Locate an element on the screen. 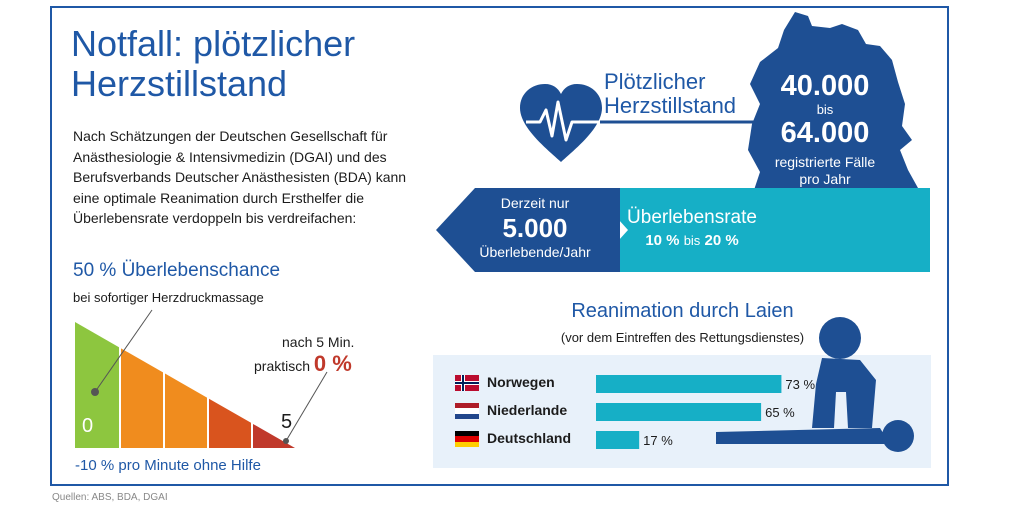 Image resolution: width=1024 pixels, height=507 pixels. per-minute-label: -10 % pro Minute ohne Hilfe is located at coordinates (168, 465).